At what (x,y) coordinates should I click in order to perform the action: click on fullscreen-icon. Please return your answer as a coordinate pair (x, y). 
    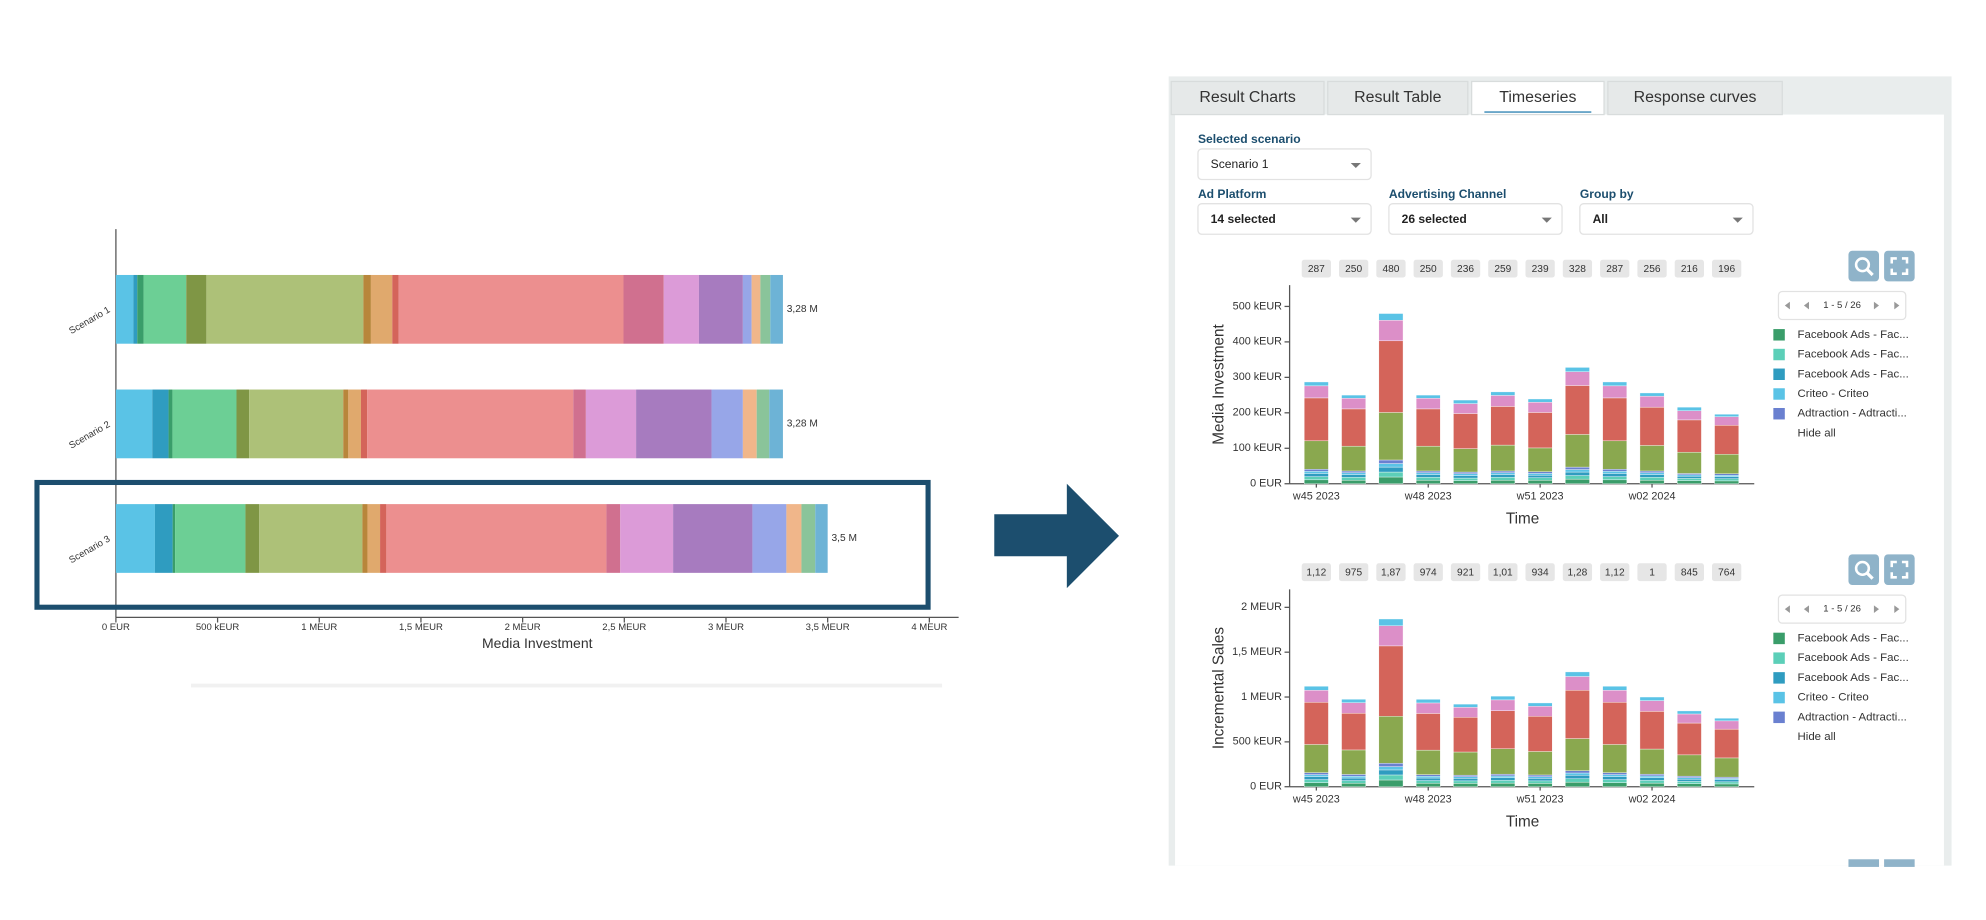
    Looking at the image, I should click on (1899, 266).